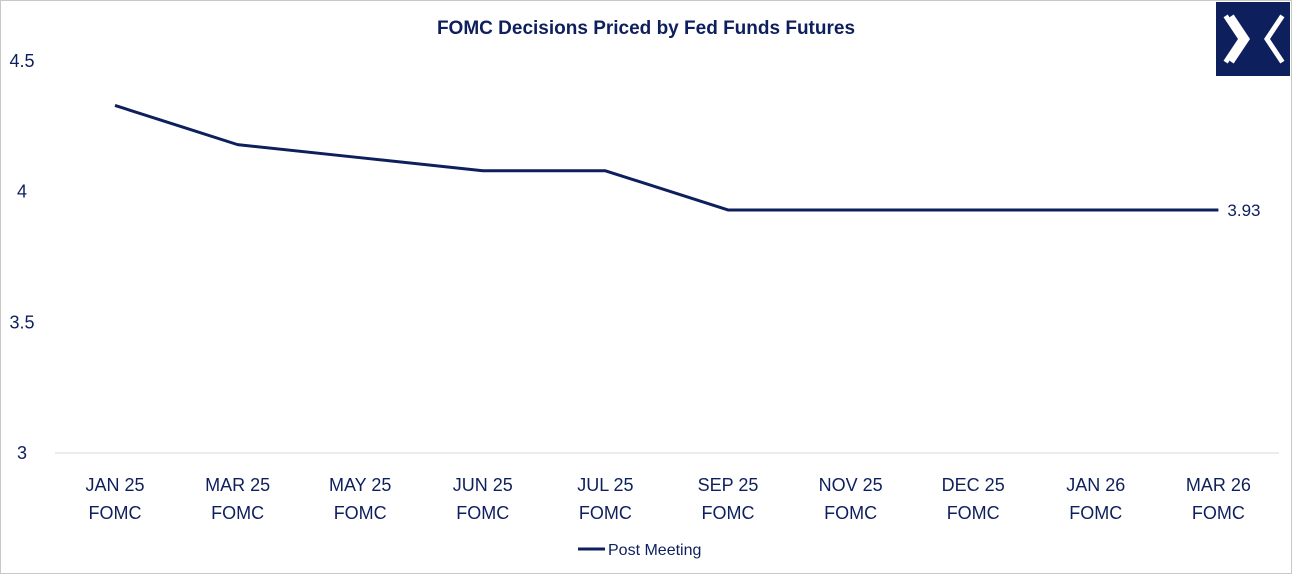  What do you see at coordinates (851, 485) in the screenshot?
I see `x-tick-label-line: NOV 25` at bounding box center [851, 485].